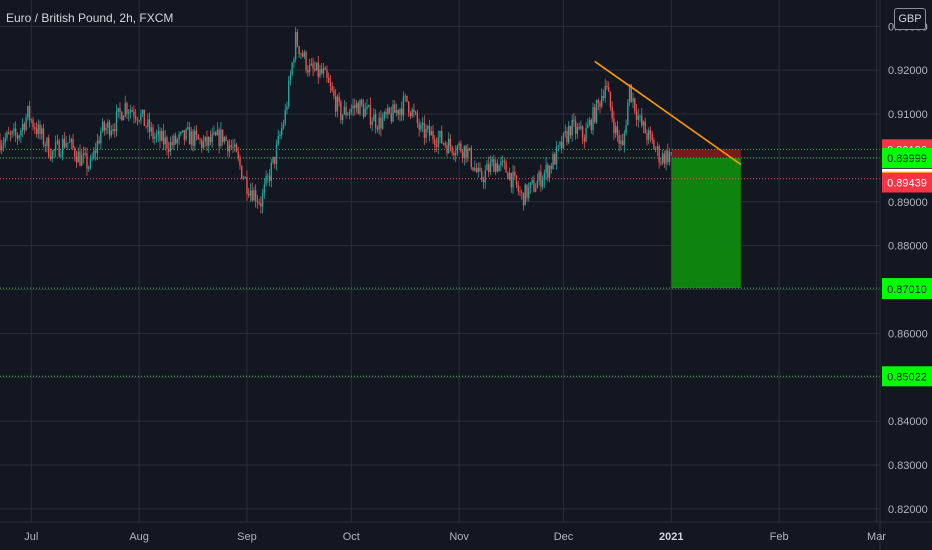 The height and width of the screenshot is (550, 932). I want to click on x-tick-label: Aug, so click(139, 537).